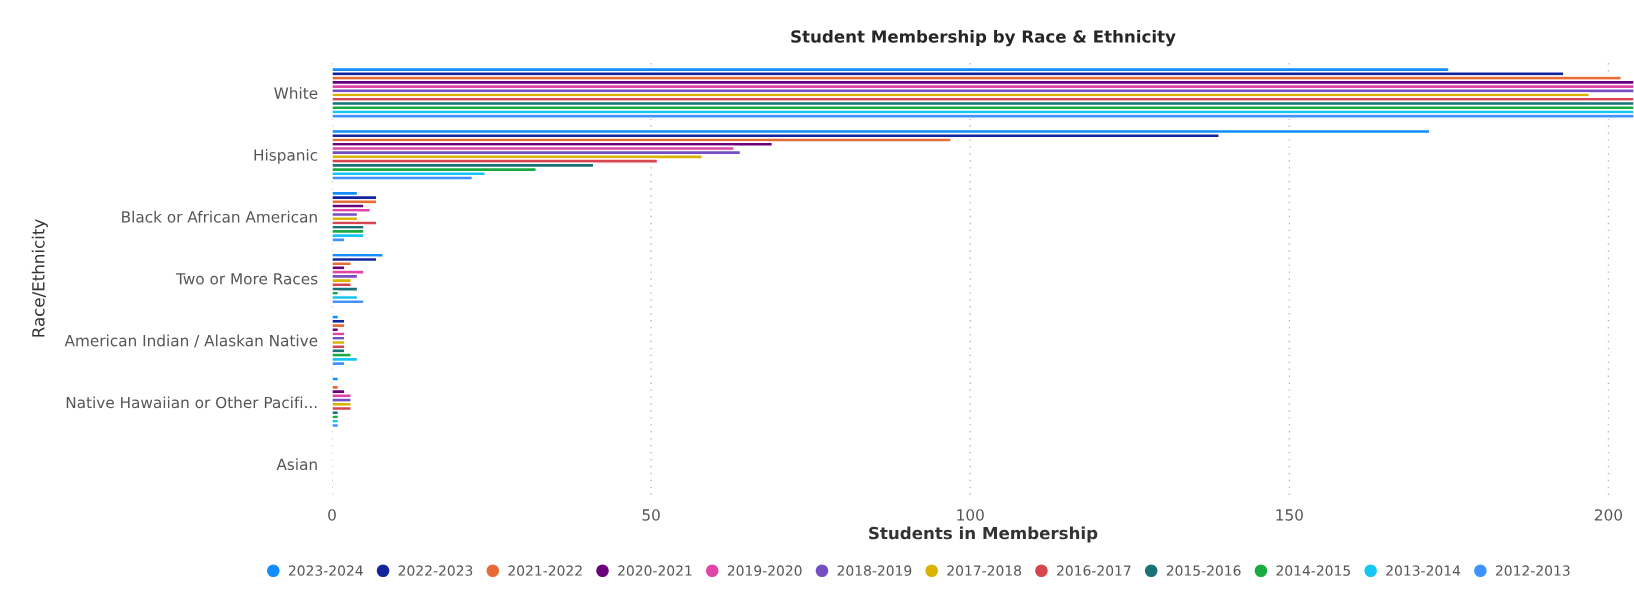 This screenshot has width=1634, height=591. Describe the element at coordinates (545, 570) in the screenshot. I see `legend-label: 2021-2022` at that location.